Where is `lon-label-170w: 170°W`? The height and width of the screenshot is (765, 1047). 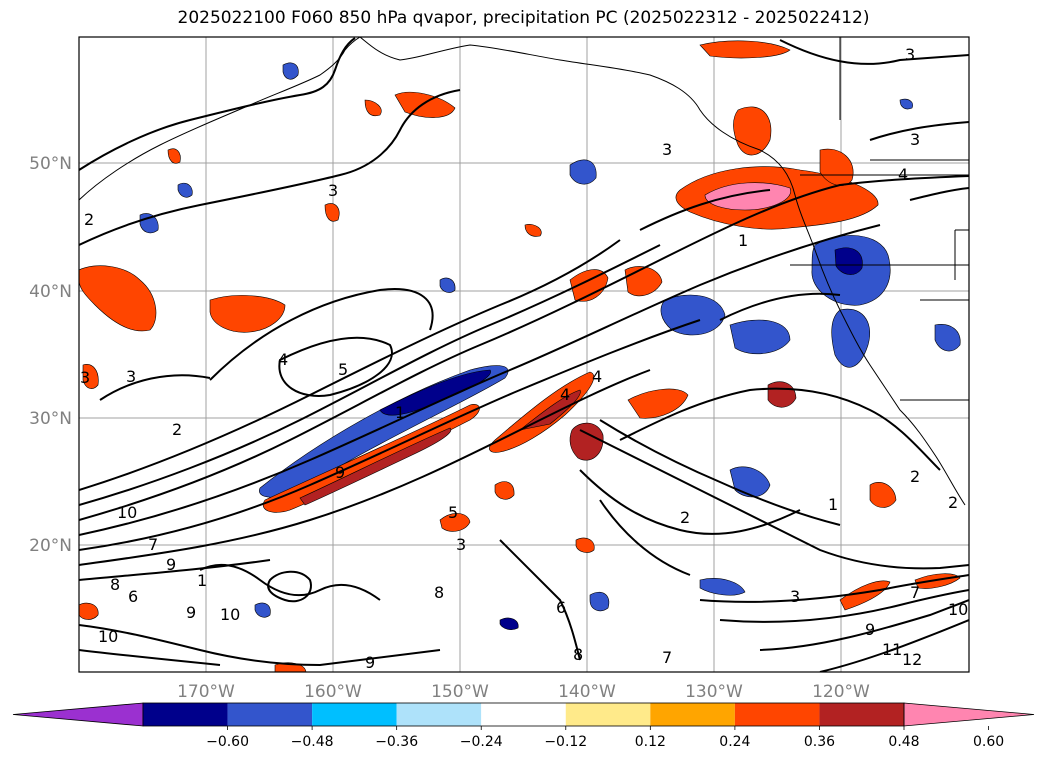 lon-label-170w: 170°W is located at coordinates (206, 692).